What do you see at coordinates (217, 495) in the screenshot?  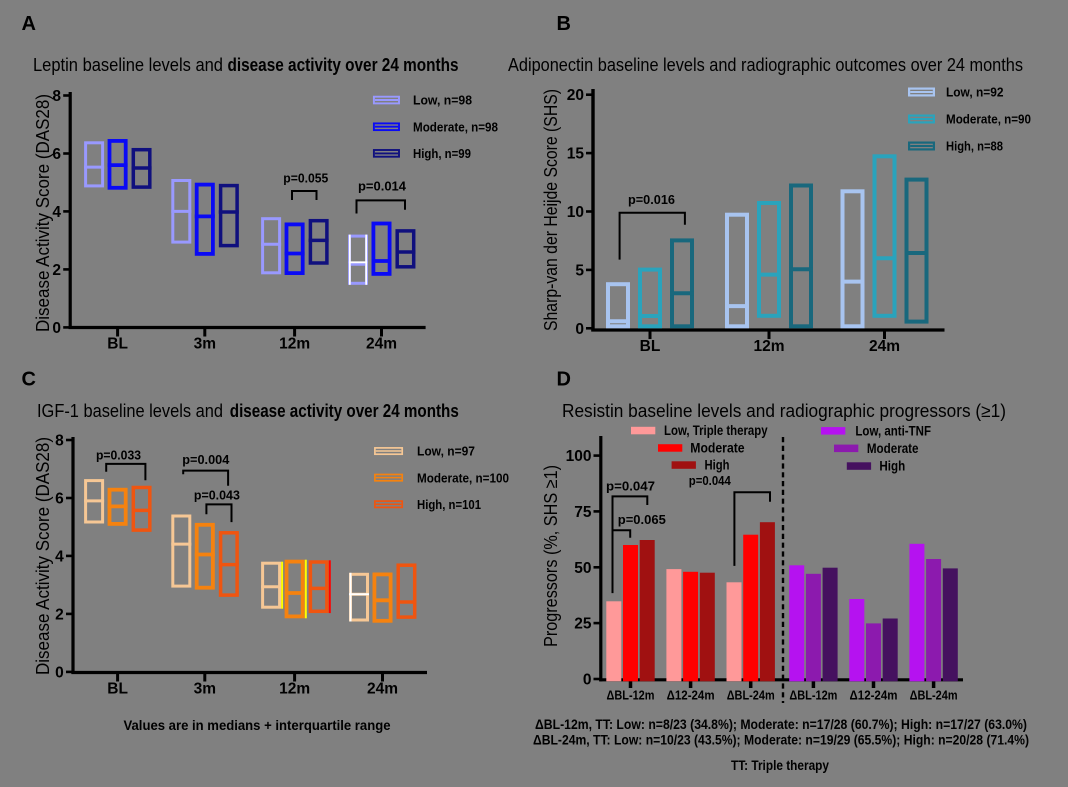 I see `svg-text: p=0.043` at bounding box center [217, 495].